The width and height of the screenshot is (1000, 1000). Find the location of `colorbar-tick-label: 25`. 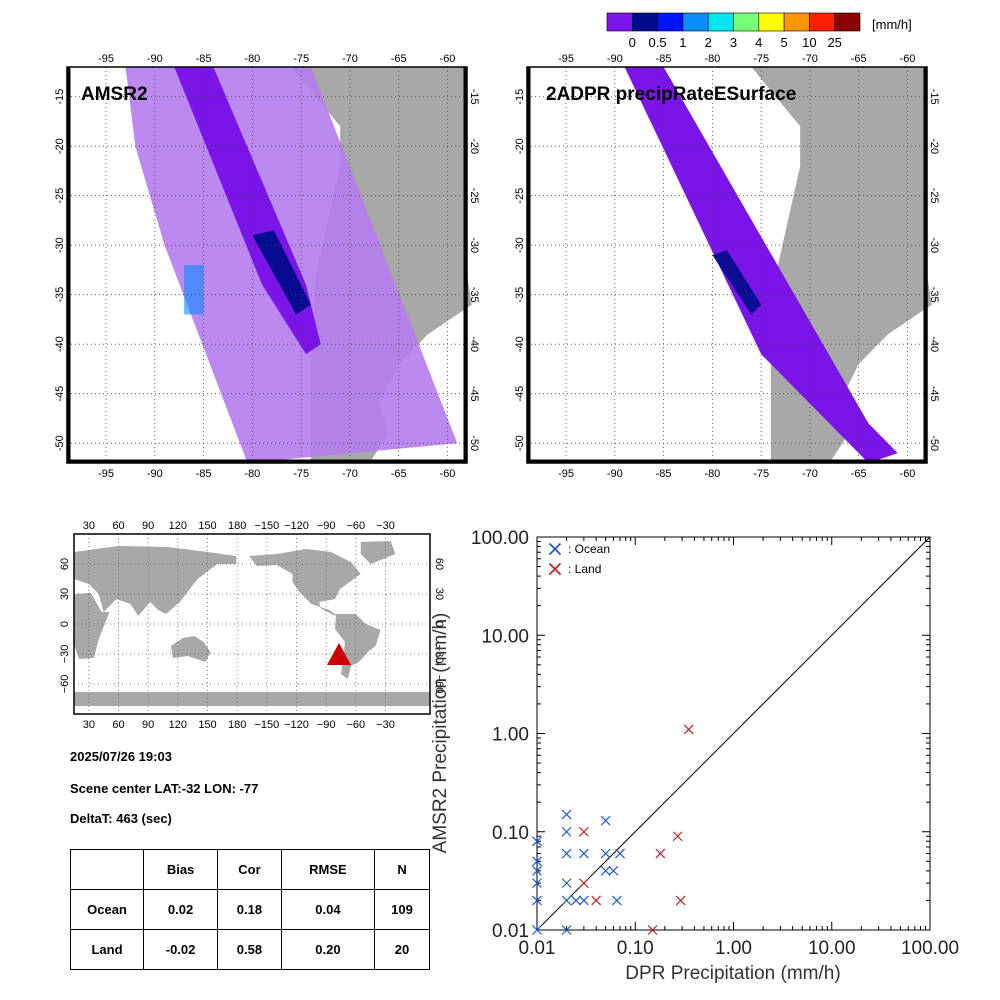

colorbar-tick-label: 25 is located at coordinates (834, 42).